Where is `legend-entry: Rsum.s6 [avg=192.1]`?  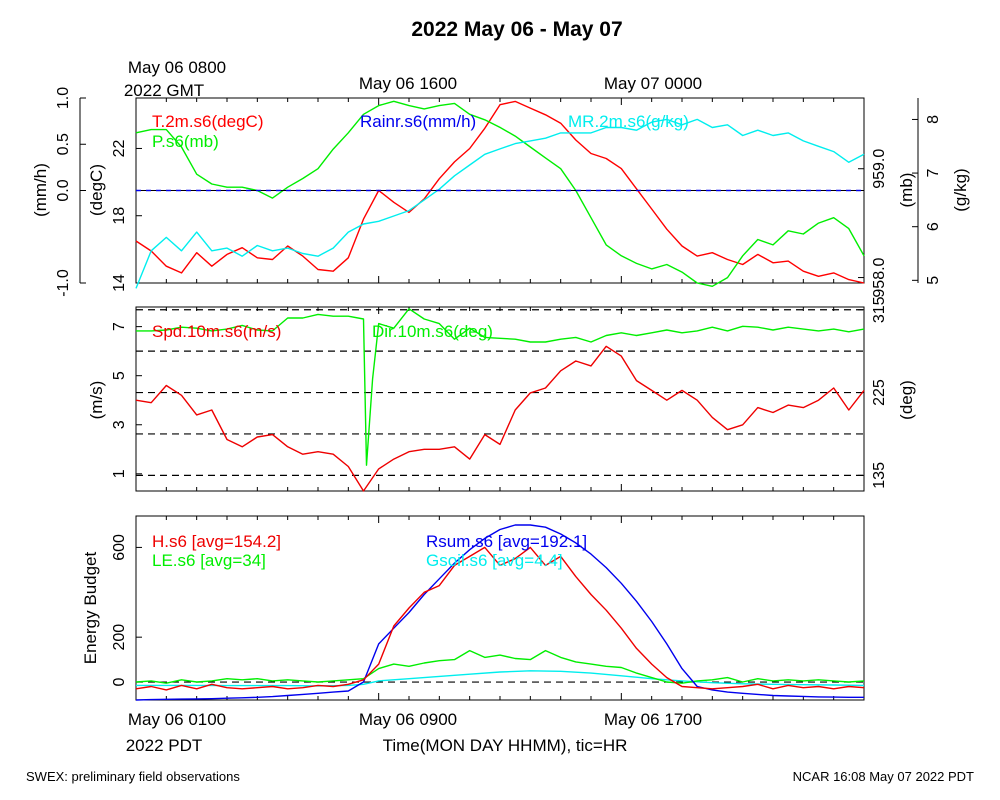
legend-entry: Rsum.s6 [avg=192.1] is located at coordinates (506, 541).